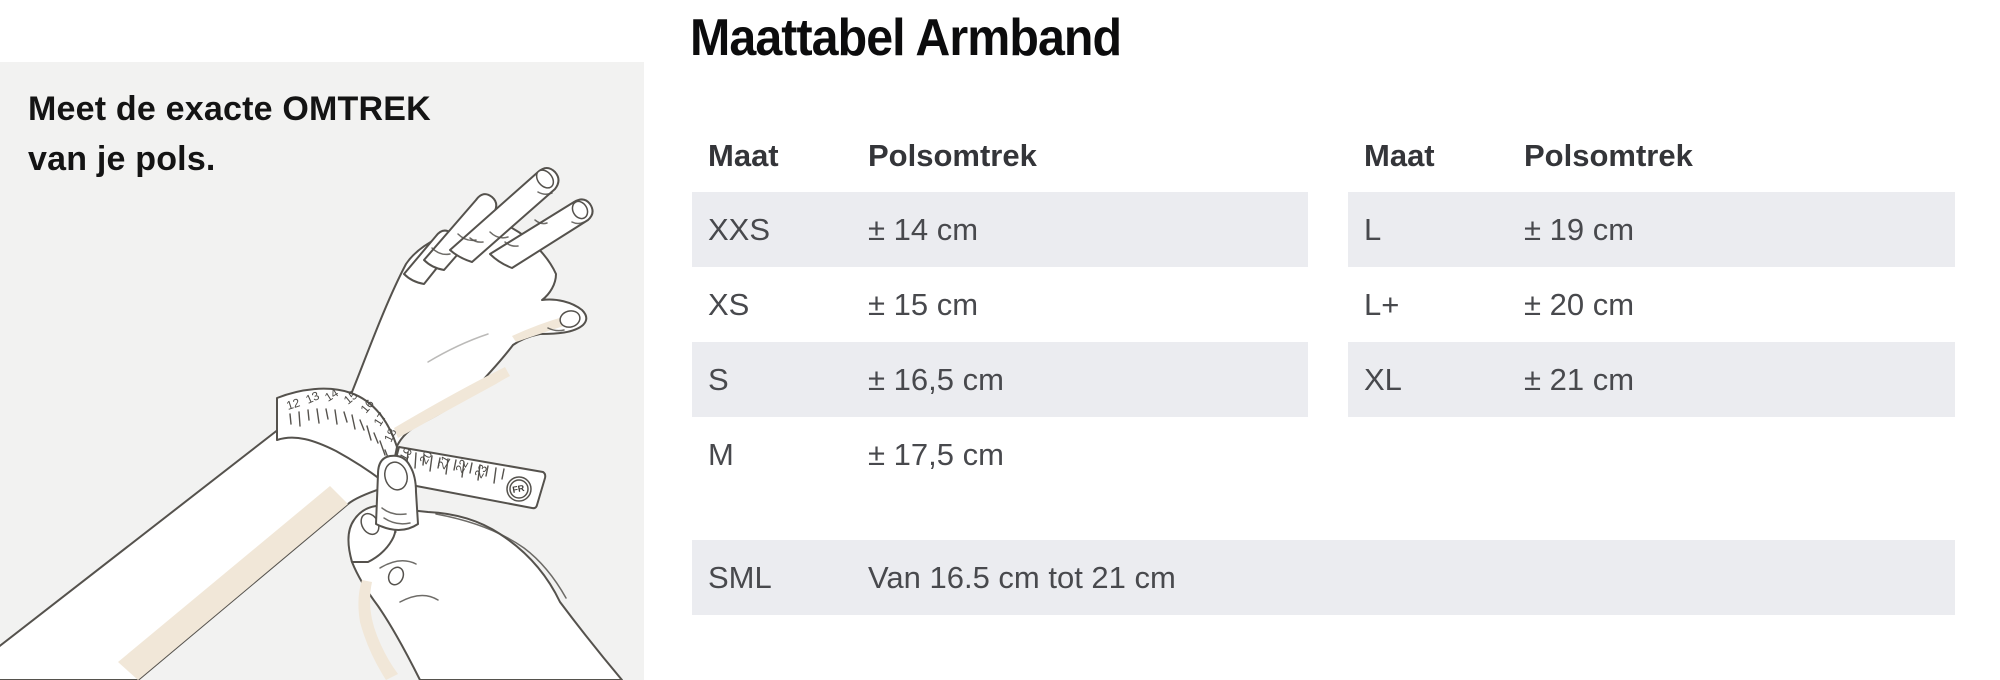  I want to click on size-row-xs: XS ± 15 cm, so click(1000, 304).